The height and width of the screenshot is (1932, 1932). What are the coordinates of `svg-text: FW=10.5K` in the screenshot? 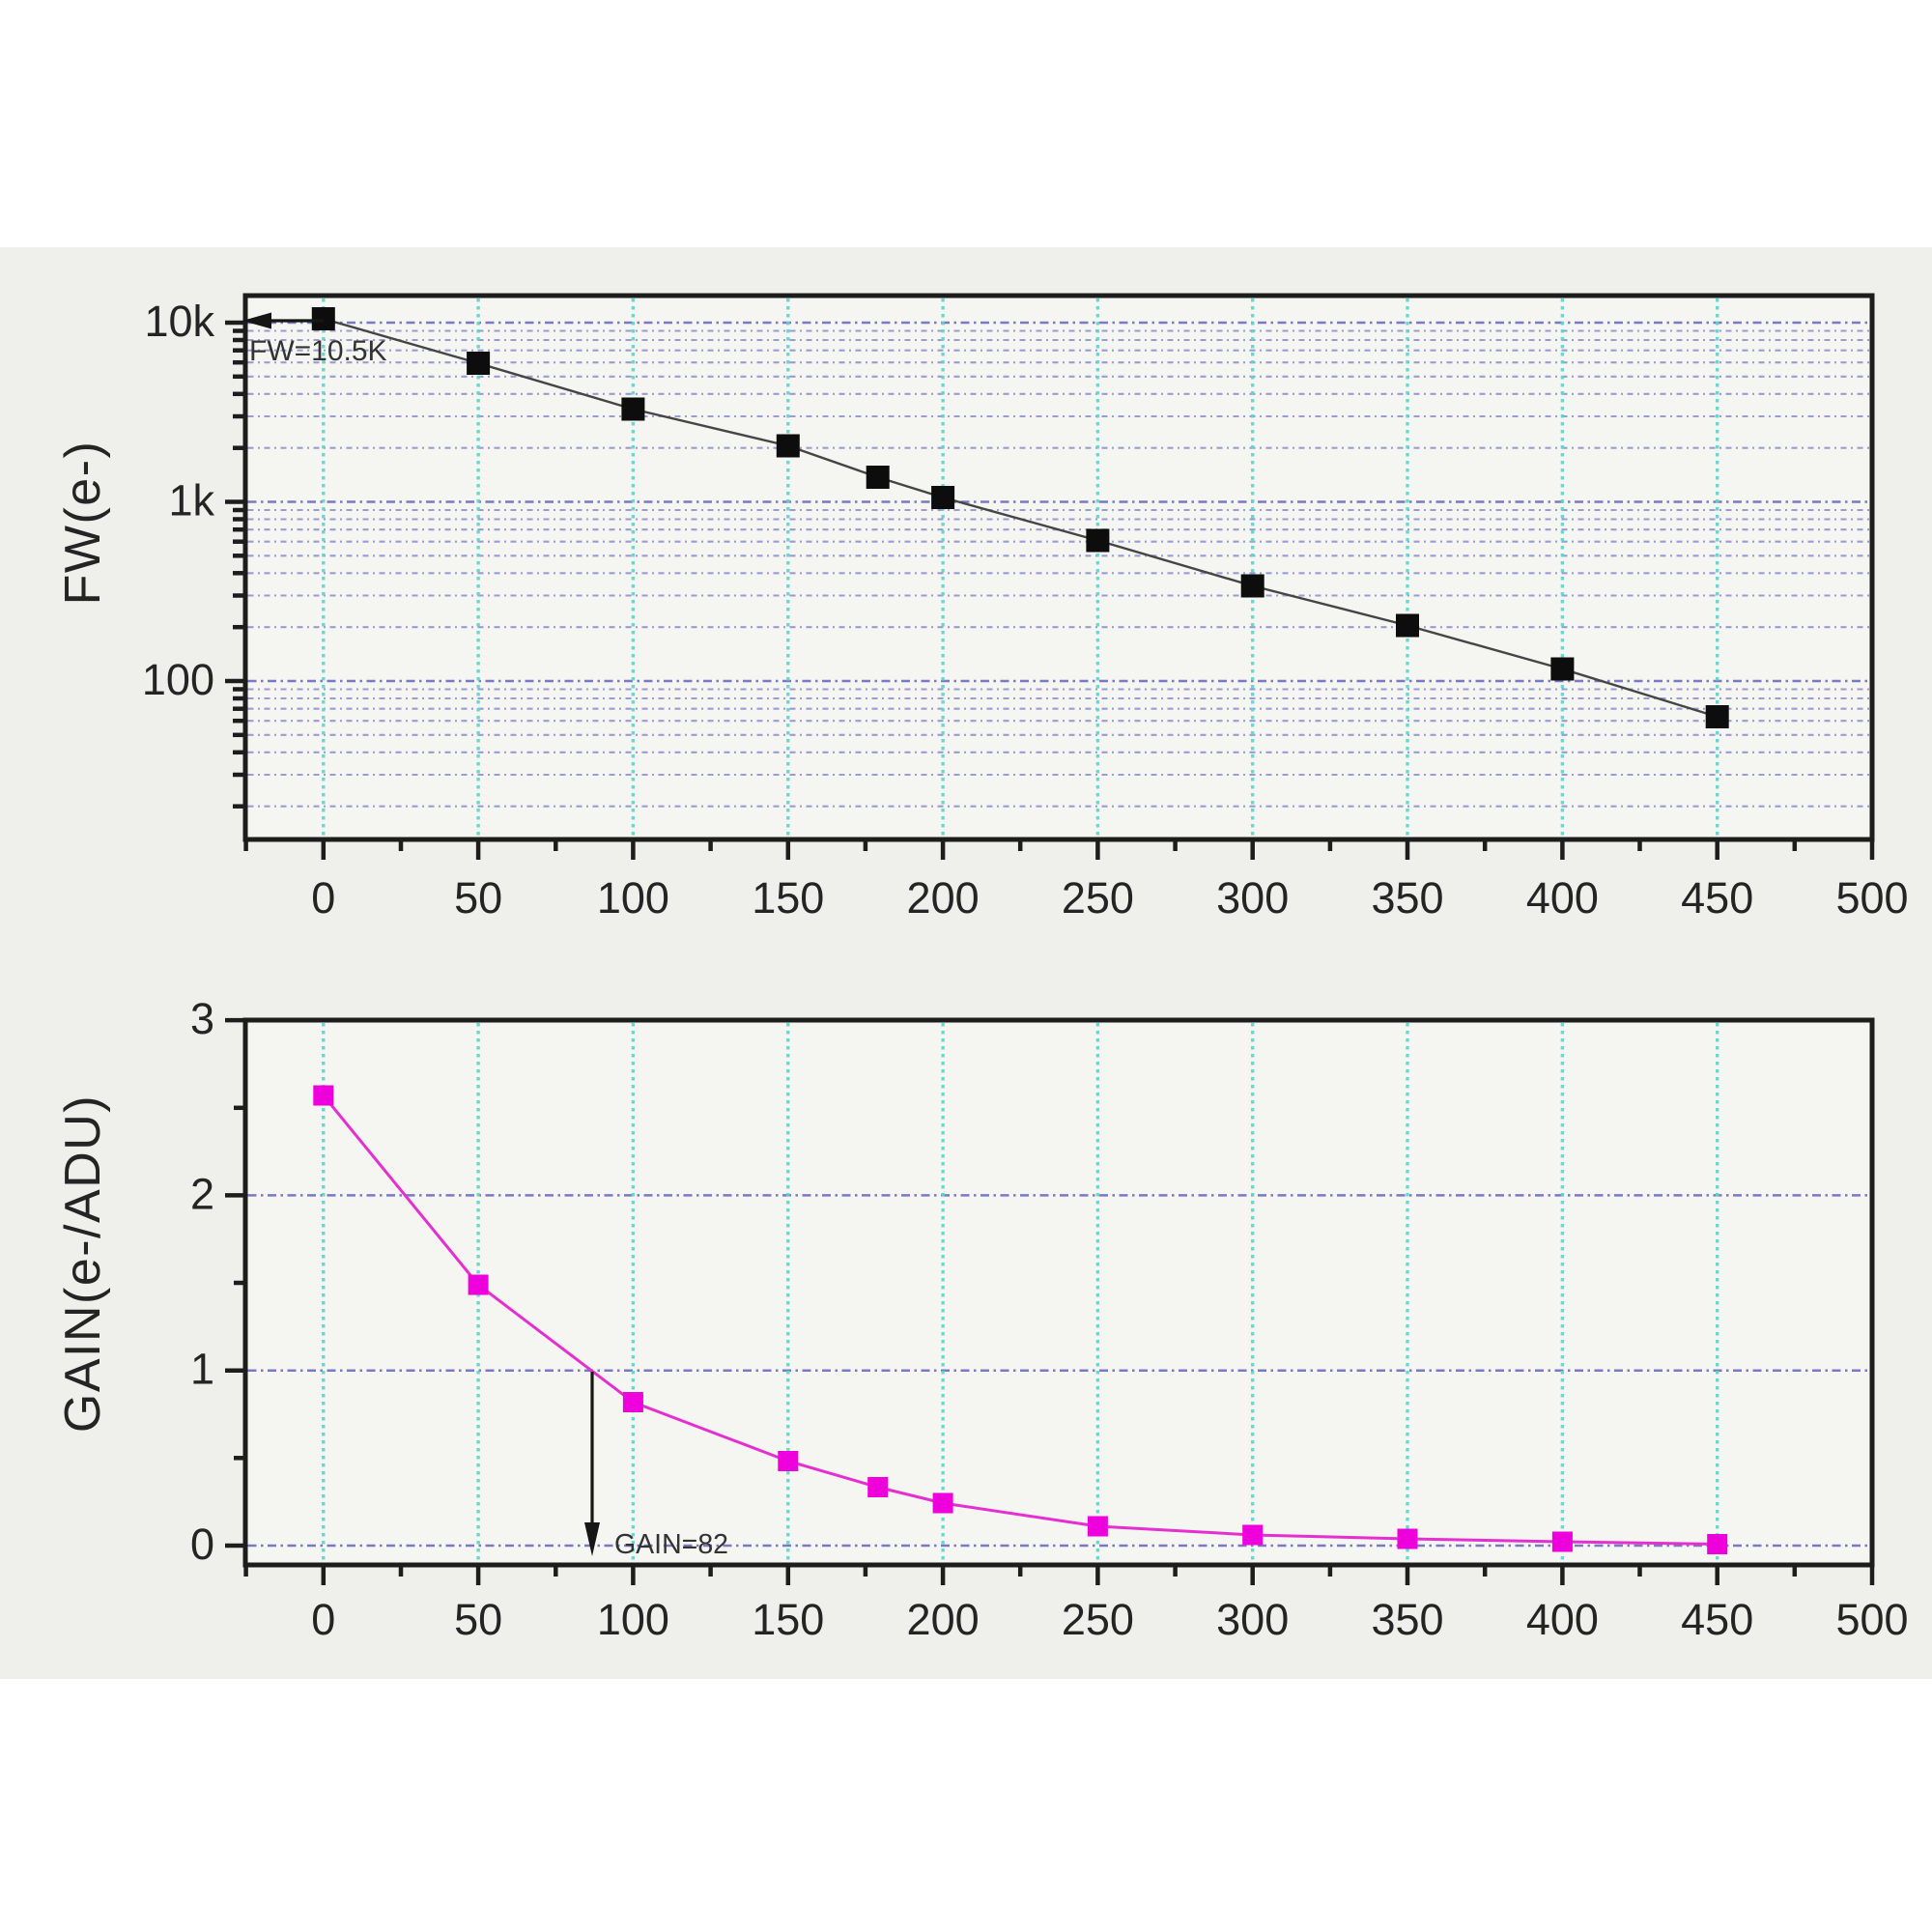 It's located at (318, 351).